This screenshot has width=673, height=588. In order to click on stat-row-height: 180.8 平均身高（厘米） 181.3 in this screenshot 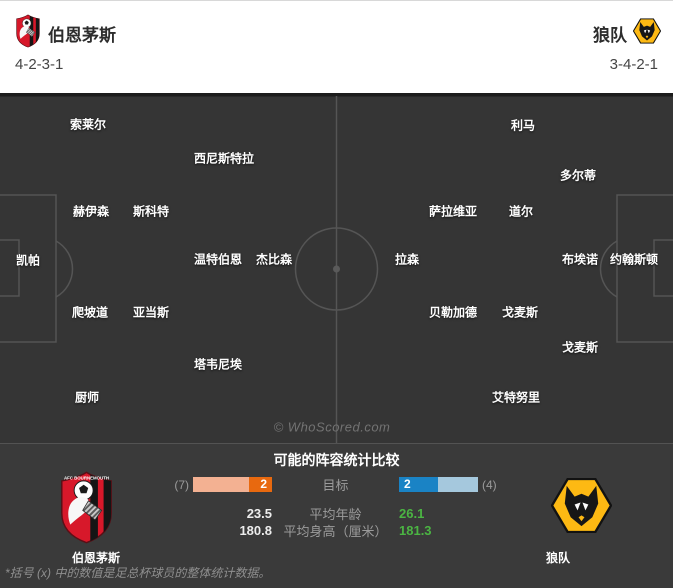, I will do `click(336, 530)`.